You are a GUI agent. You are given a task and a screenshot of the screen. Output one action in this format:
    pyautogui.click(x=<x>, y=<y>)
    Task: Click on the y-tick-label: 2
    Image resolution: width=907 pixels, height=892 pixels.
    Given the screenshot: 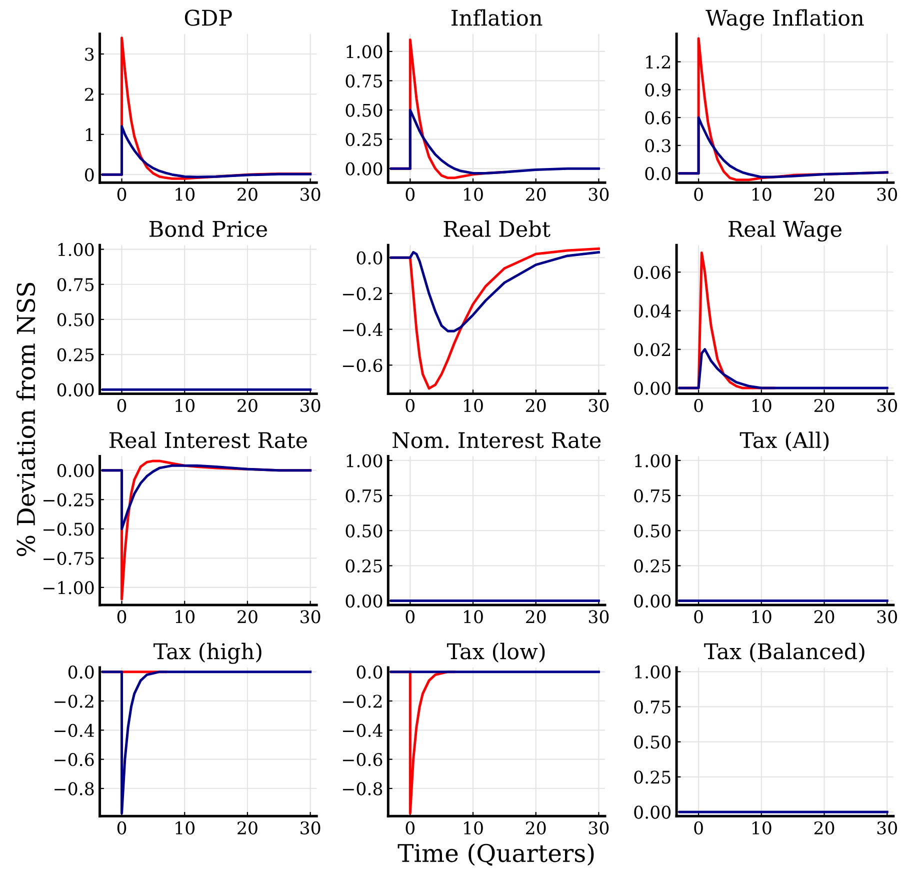 What is the action you would take?
    pyautogui.click(x=89, y=94)
    